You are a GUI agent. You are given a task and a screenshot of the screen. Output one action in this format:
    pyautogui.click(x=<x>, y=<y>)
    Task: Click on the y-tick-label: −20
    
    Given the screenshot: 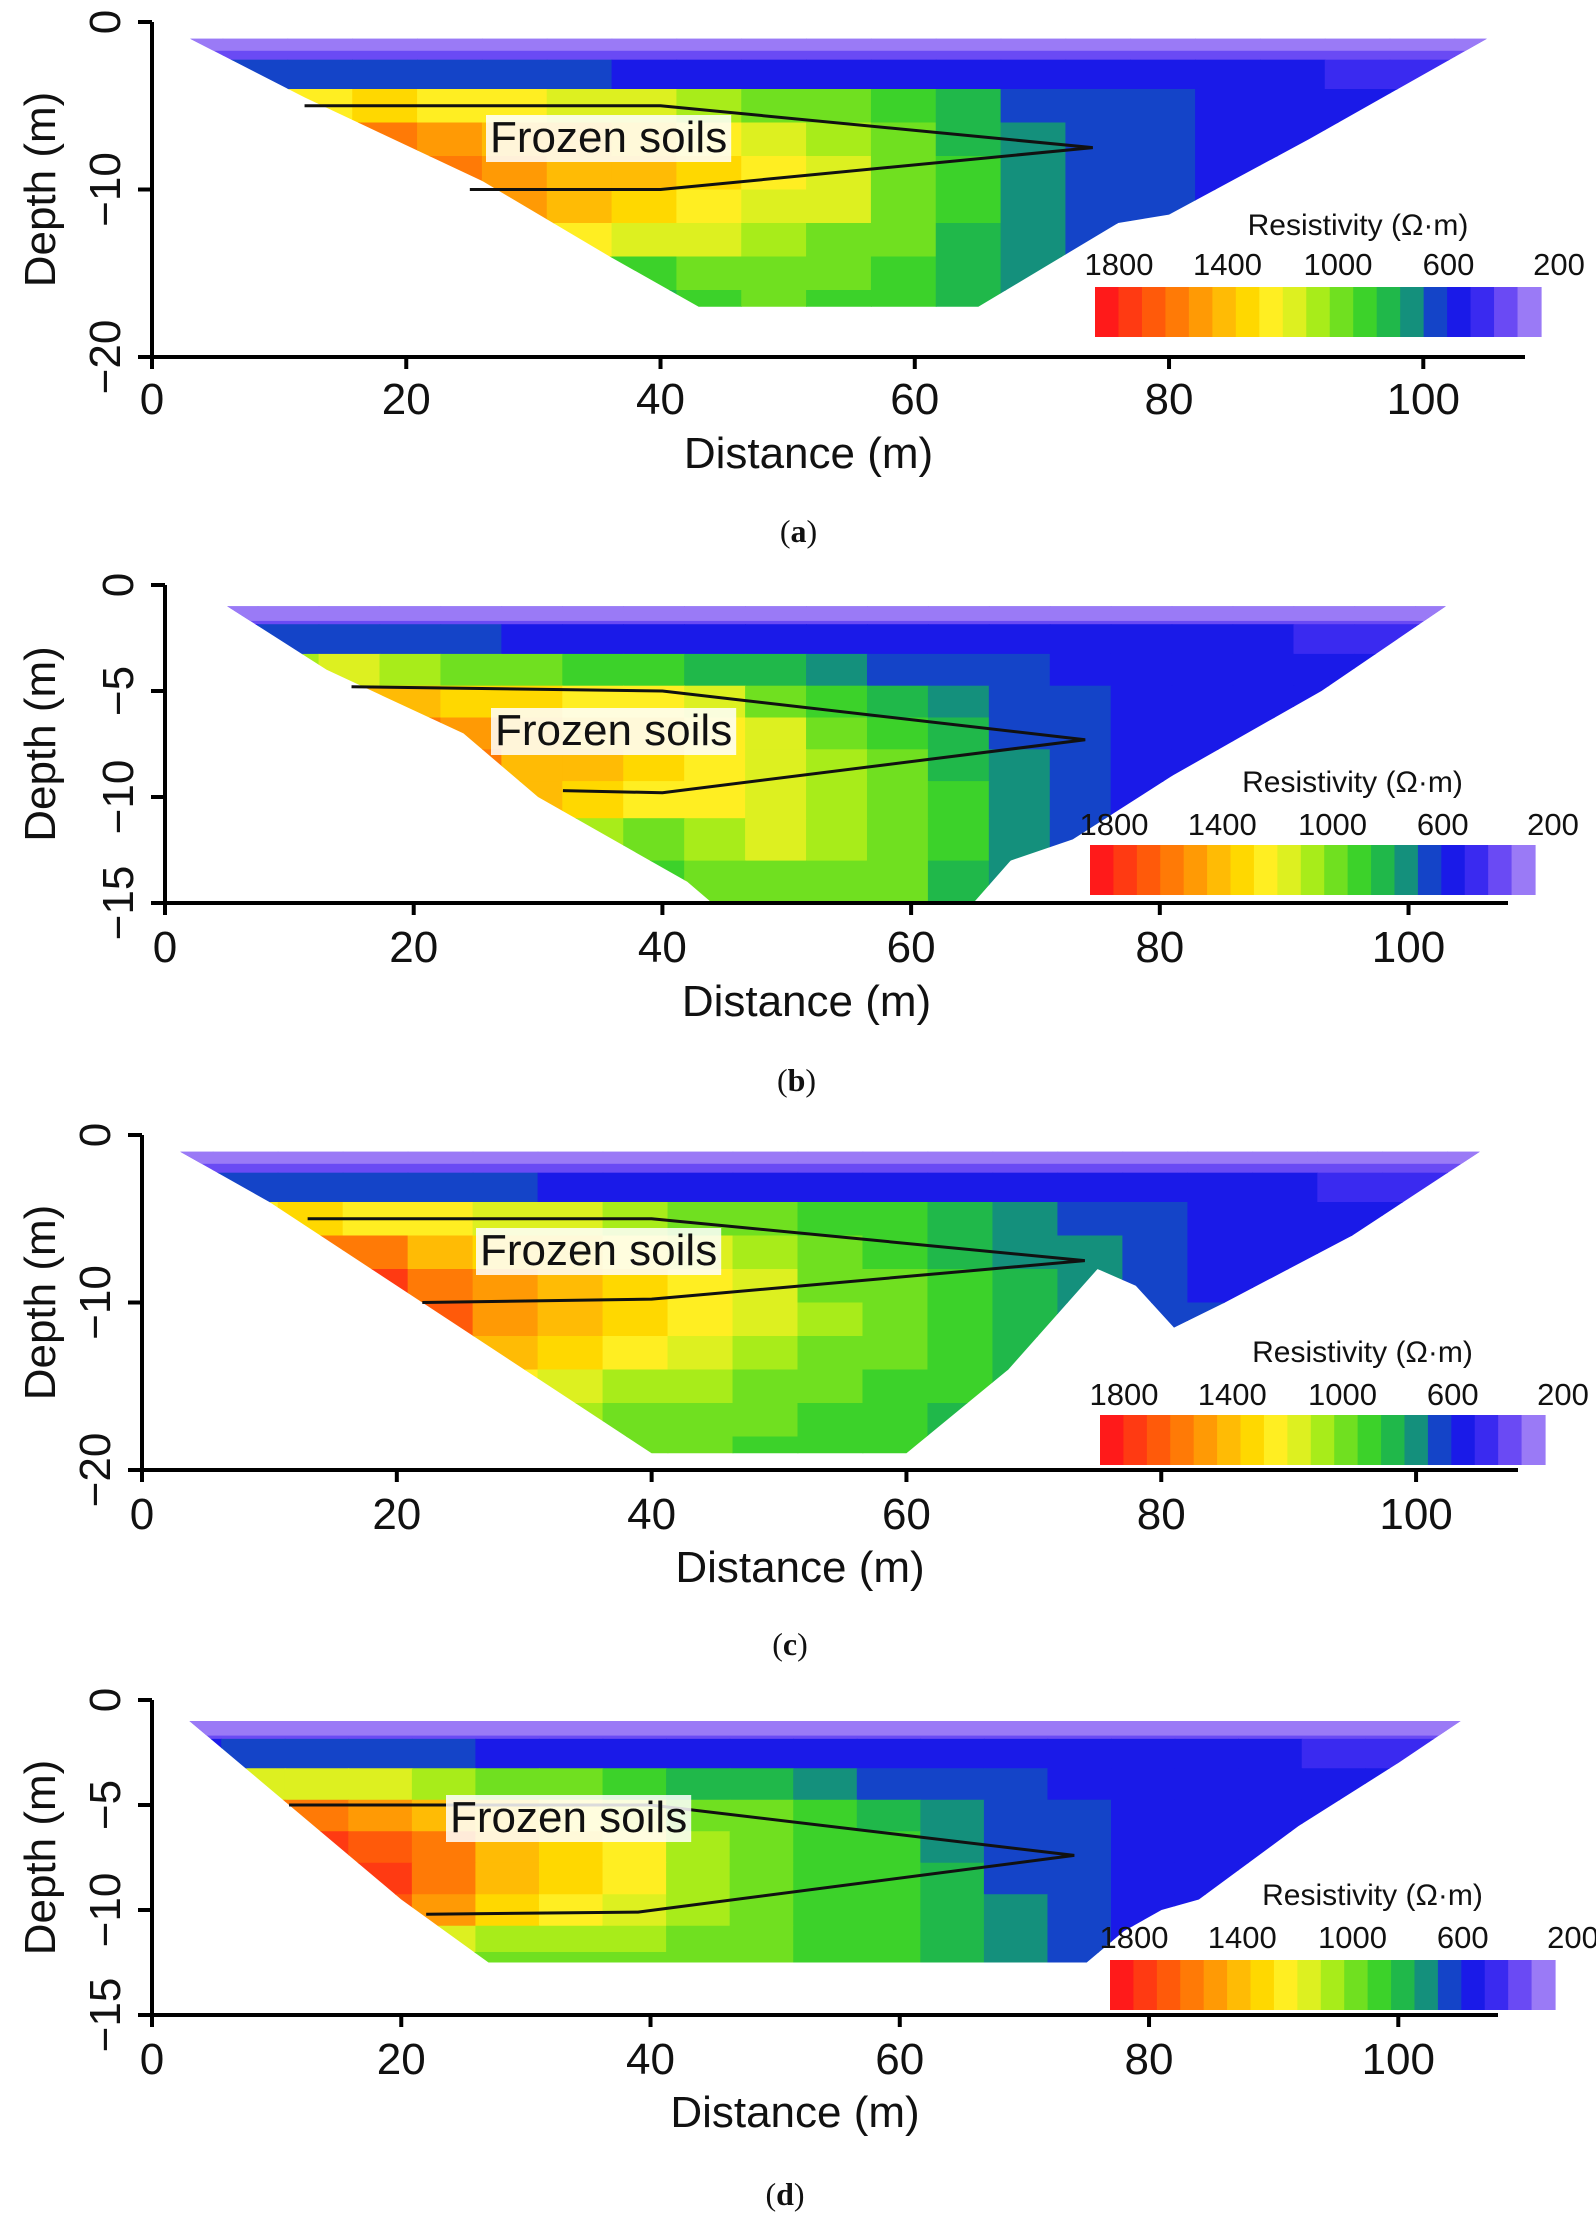 What is the action you would take?
    pyautogui.click(x=95, y=1470)
    